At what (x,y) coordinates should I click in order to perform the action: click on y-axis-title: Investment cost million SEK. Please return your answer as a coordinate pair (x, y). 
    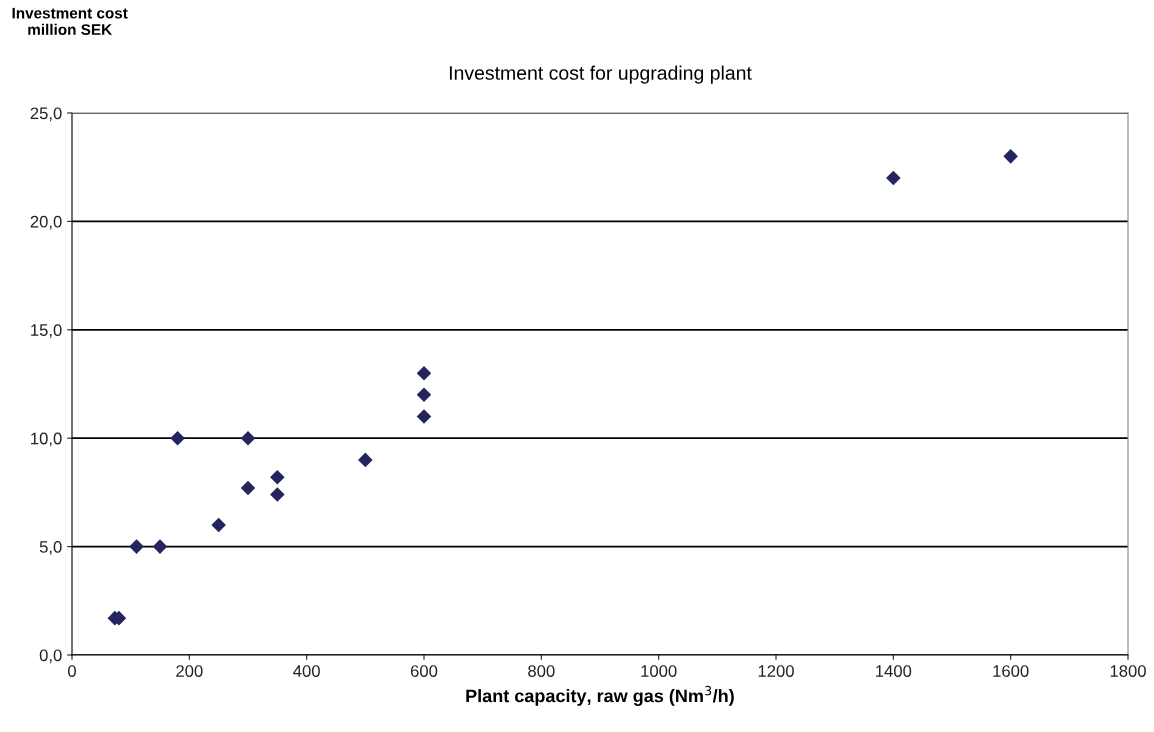
    Looking at the image, I should click on (70, 21).